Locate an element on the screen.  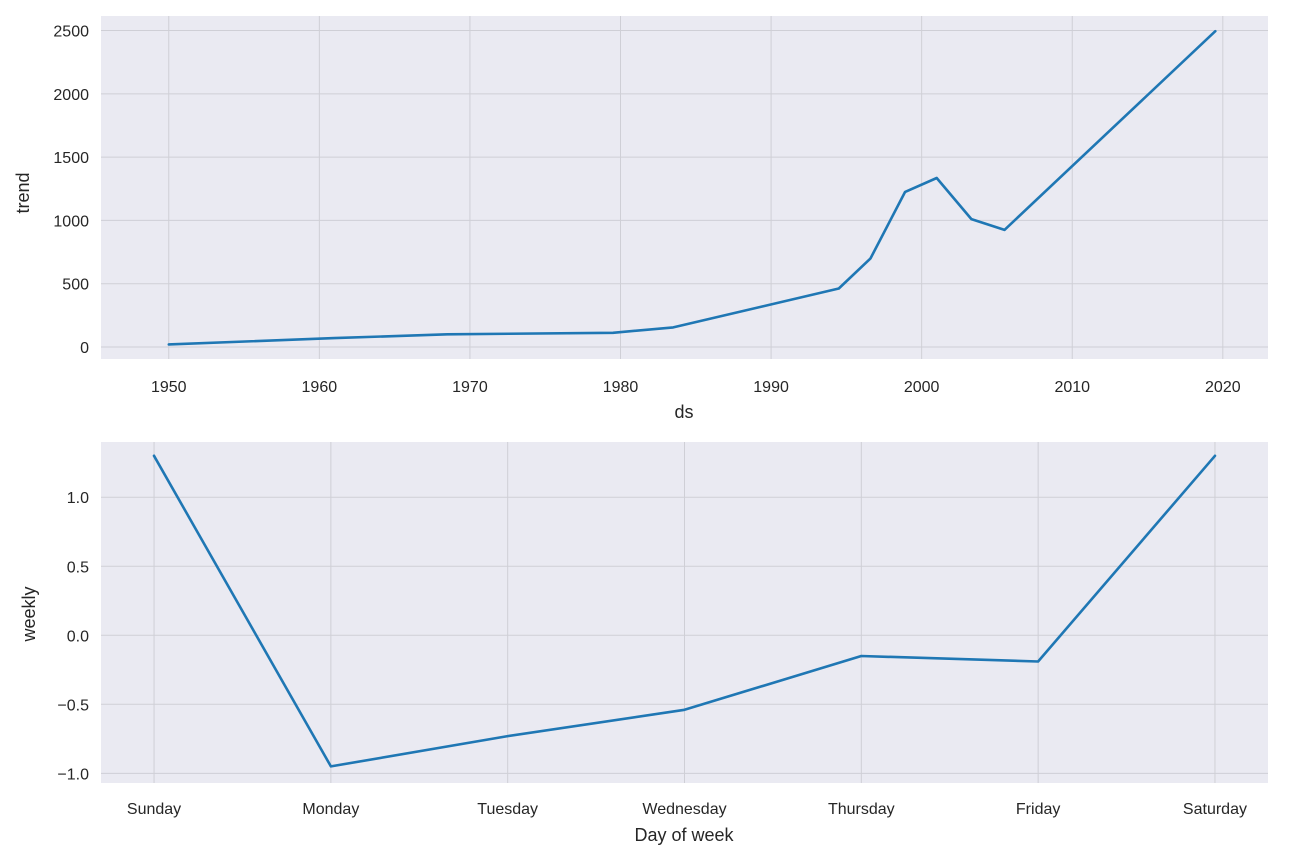
weekly-x-tick-label: Wednesday is located at coordinates (684, 809).